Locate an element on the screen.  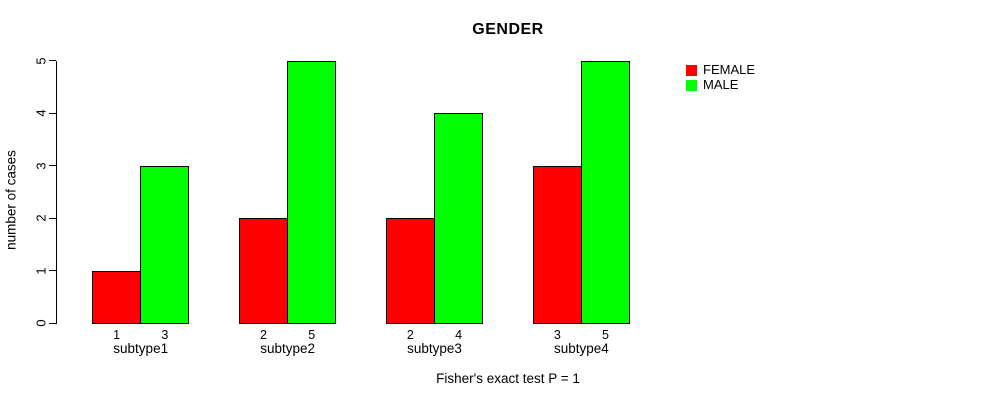
y-tick-label: 2 is located at coordinates (41, 218).